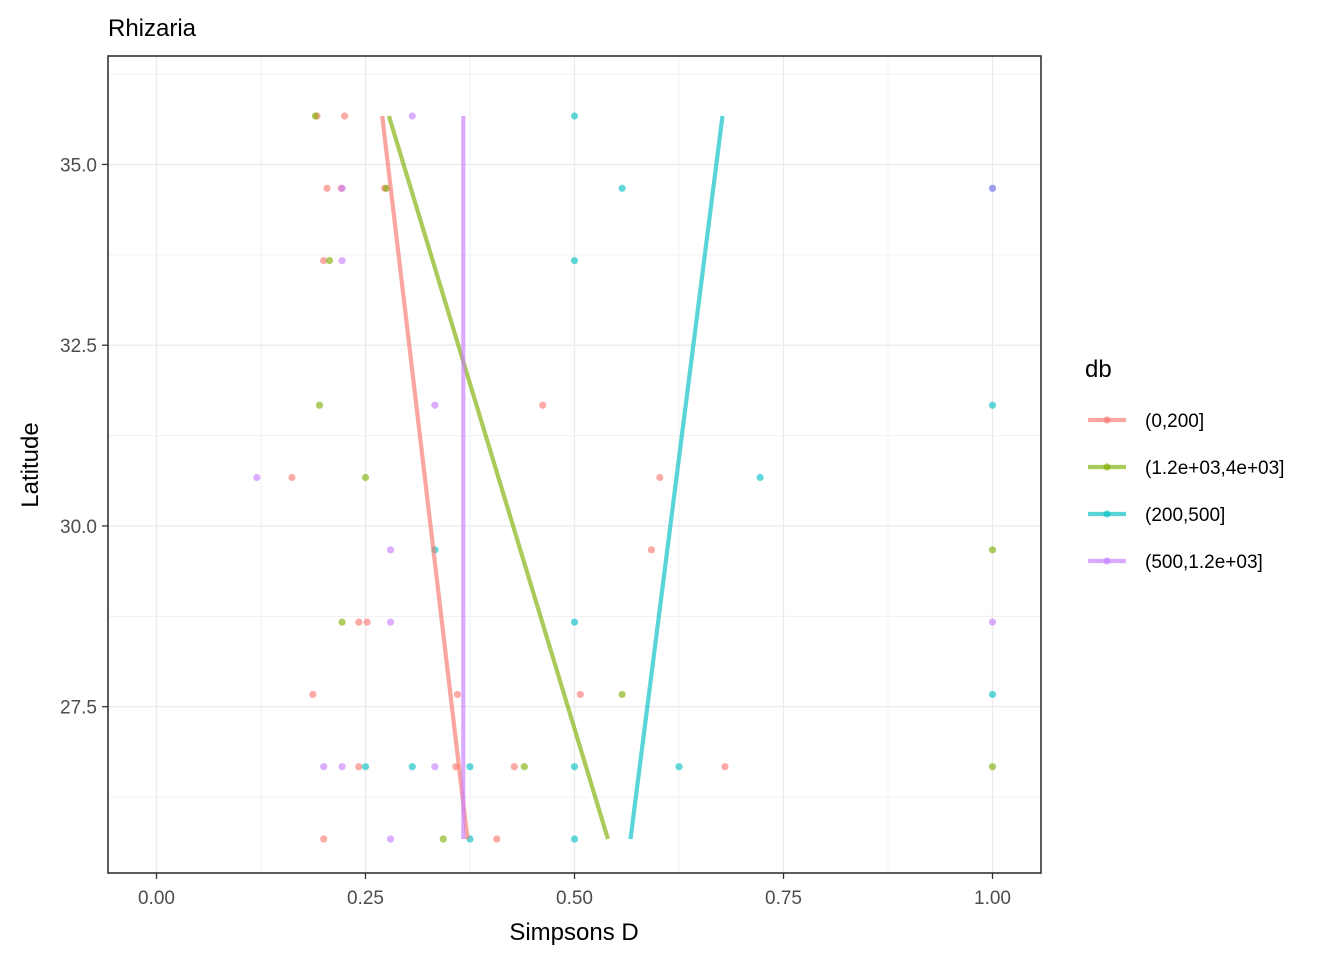 The height and width of the screenshot is (960, 1344). I want to click on x-axis-ticks: 0.00 0.25 0.50 0.75 1.00, so click(574, 891).